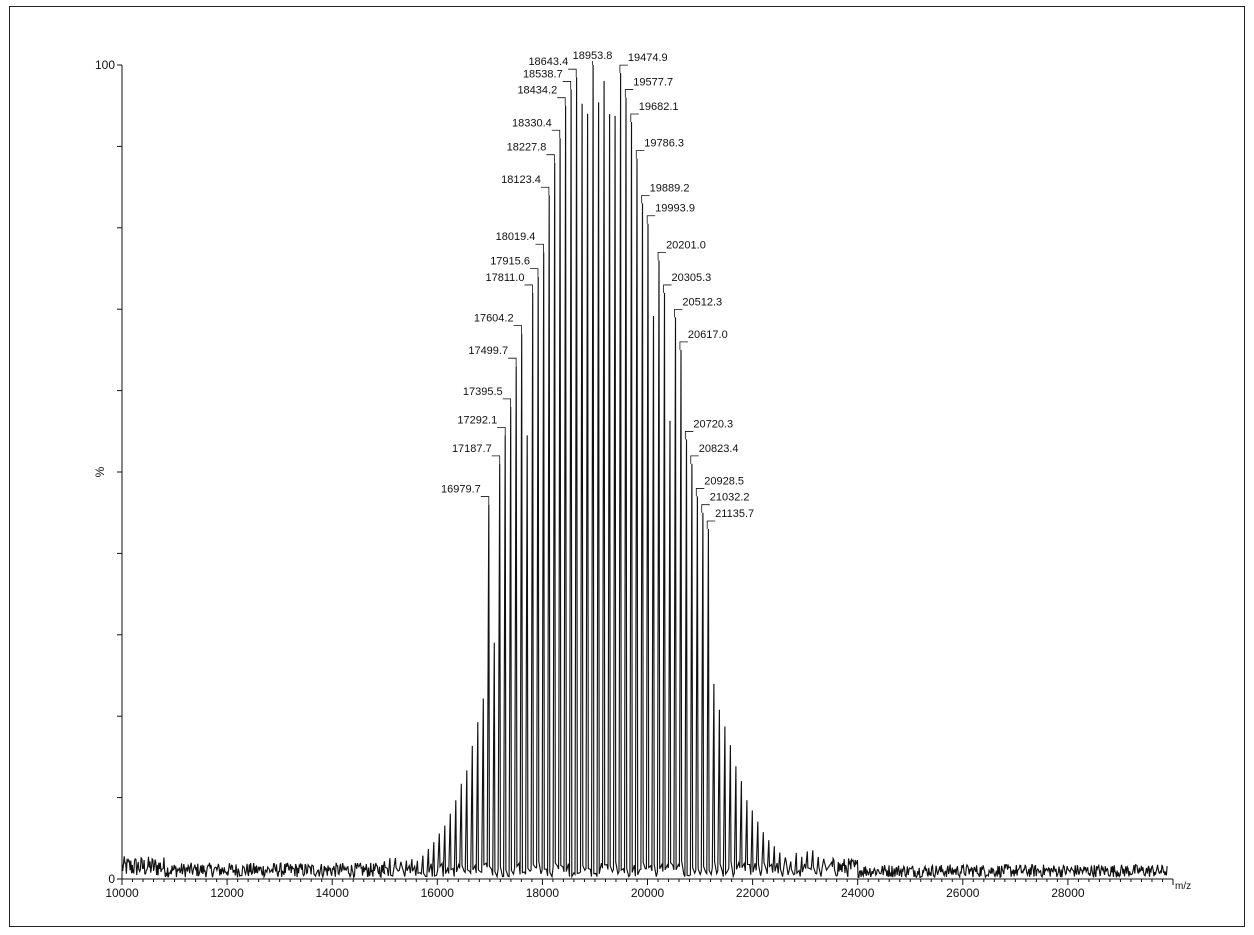 This screenshot has height=935, width=1254. I want to click on peak-label: 19577.7, so click(653, 83).